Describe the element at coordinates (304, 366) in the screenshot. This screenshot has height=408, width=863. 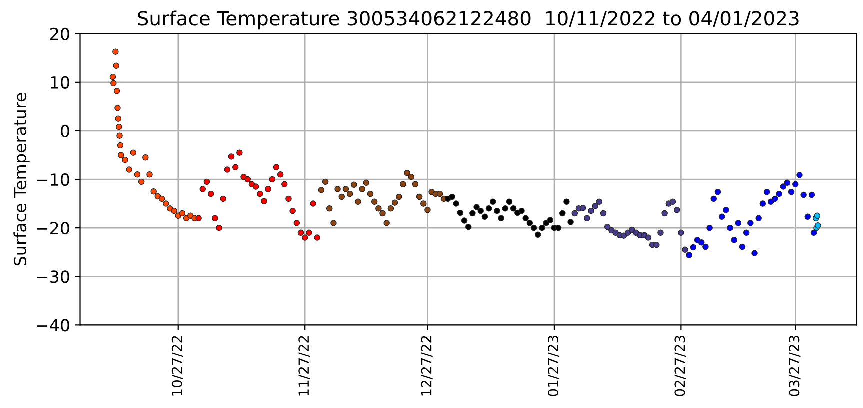
I see `x-tick-label: 11/27/22` at that location.